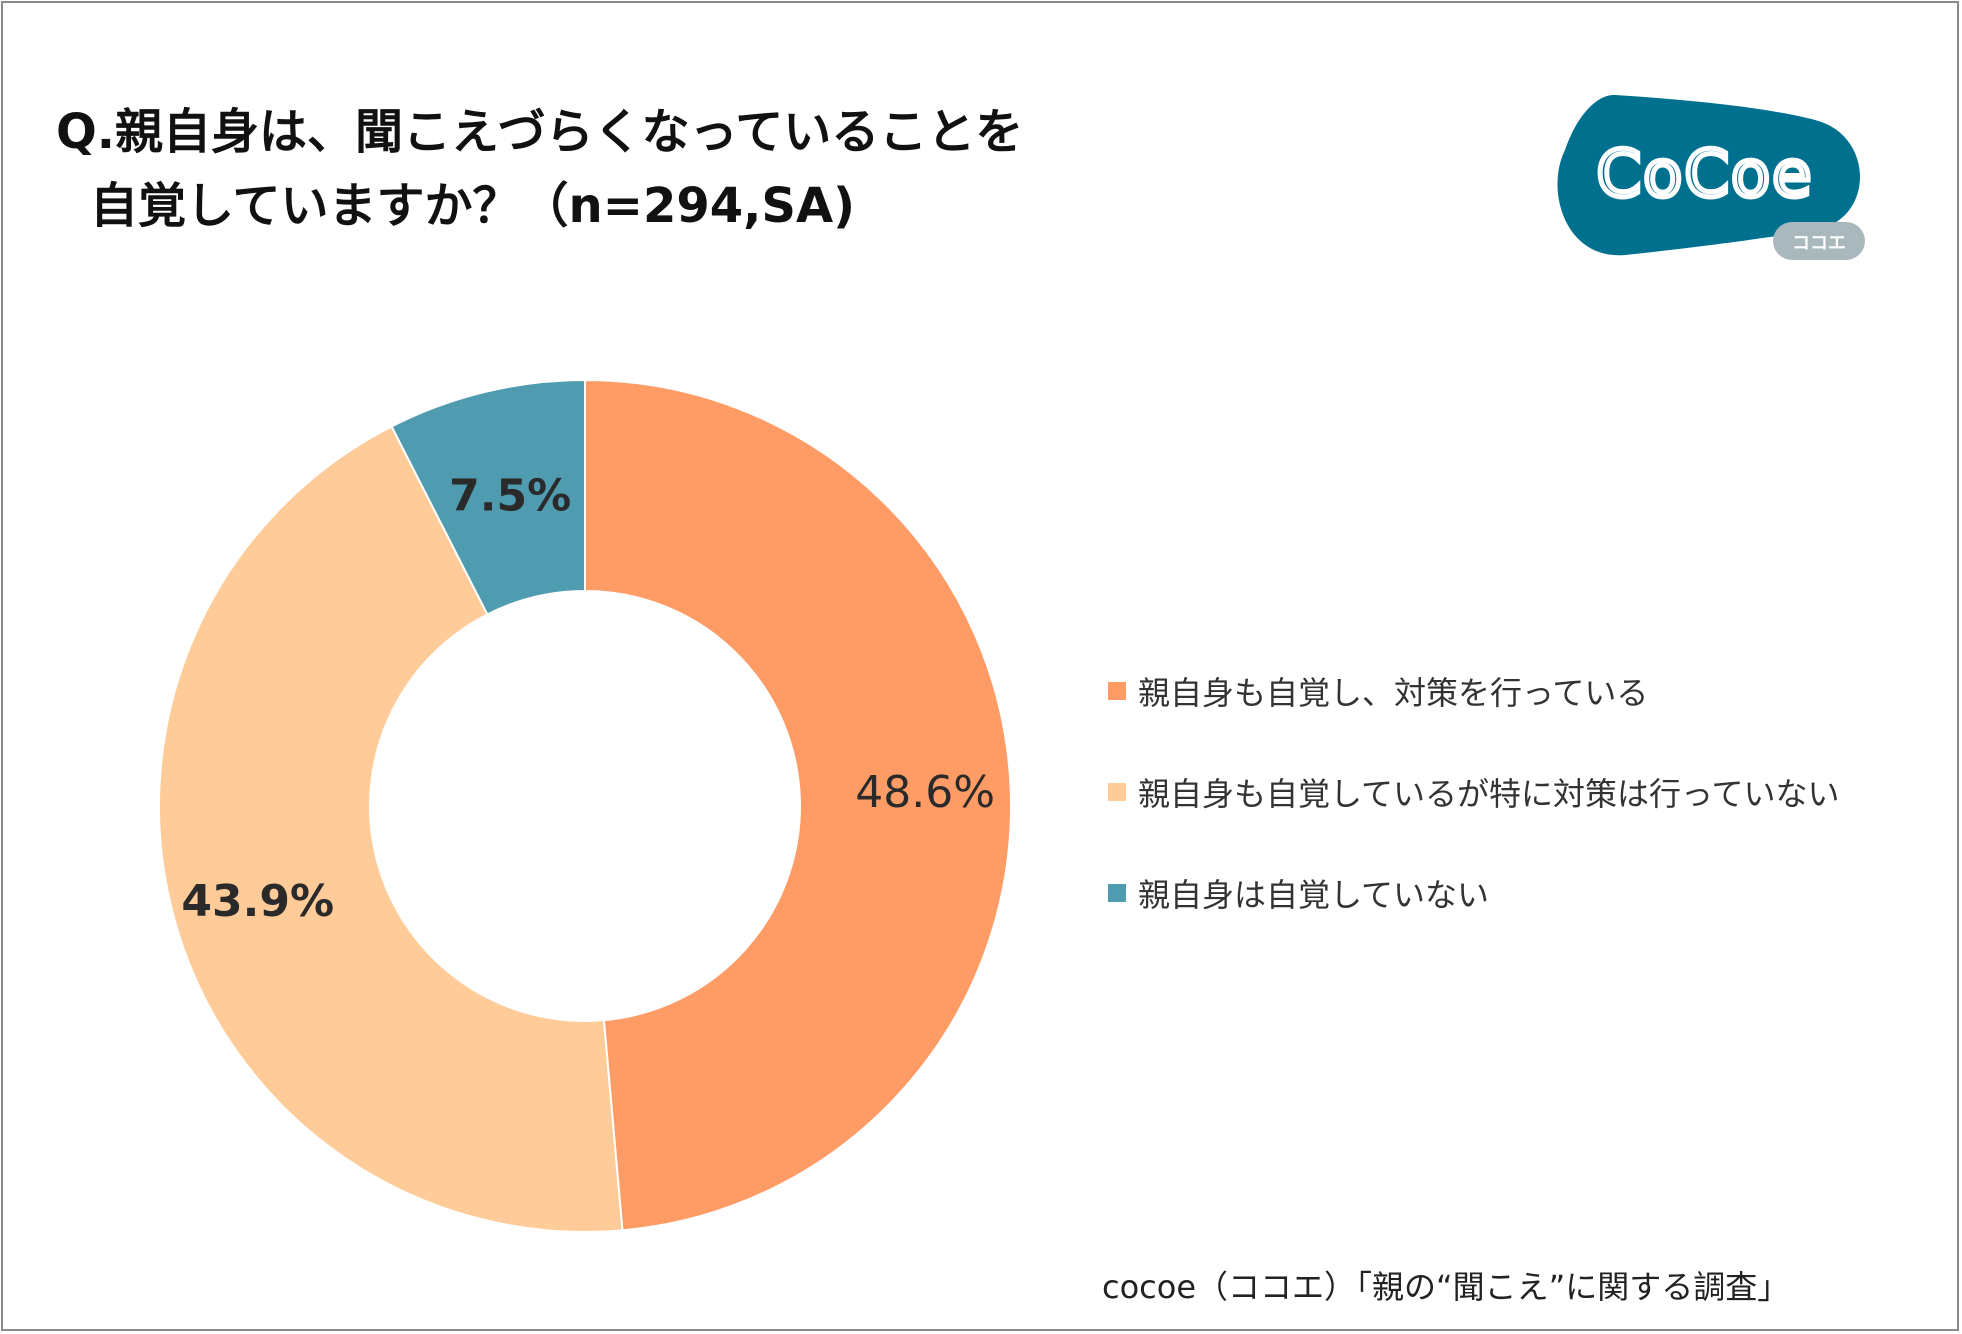  What do you see at coordinates (925, 792) in the screenshot?
I see `data-label: 48.6%` at bounding box center [925, 792].